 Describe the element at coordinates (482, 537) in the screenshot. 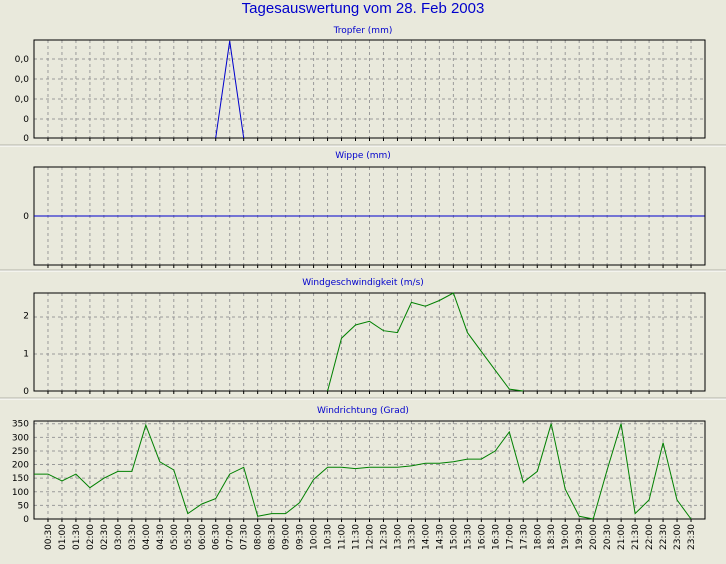

I see `x-tick-label: 16:00` at that location.